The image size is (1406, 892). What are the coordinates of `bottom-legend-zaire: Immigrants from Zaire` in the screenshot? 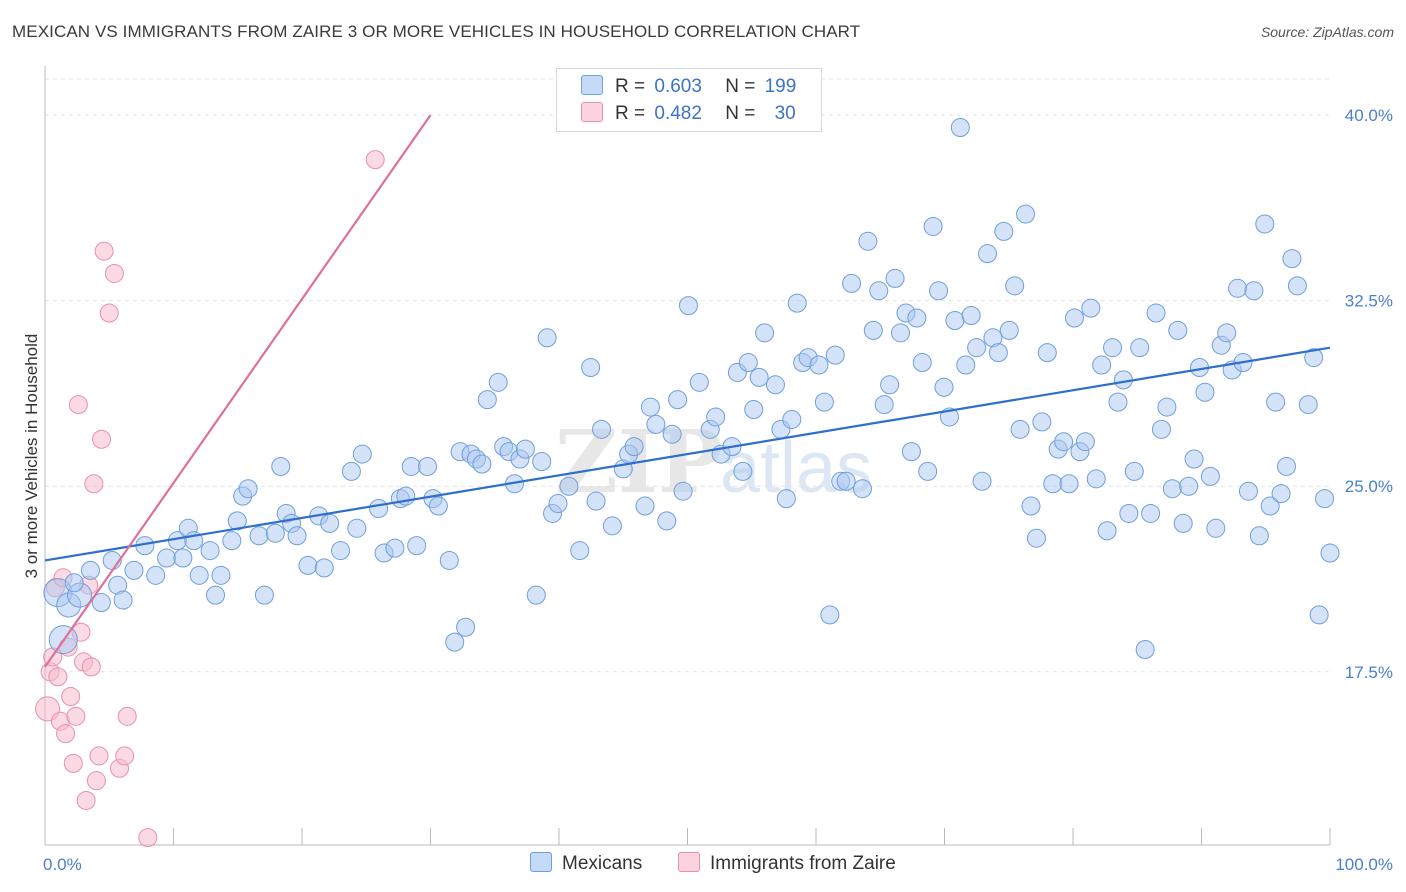 It's located at (787, 863).